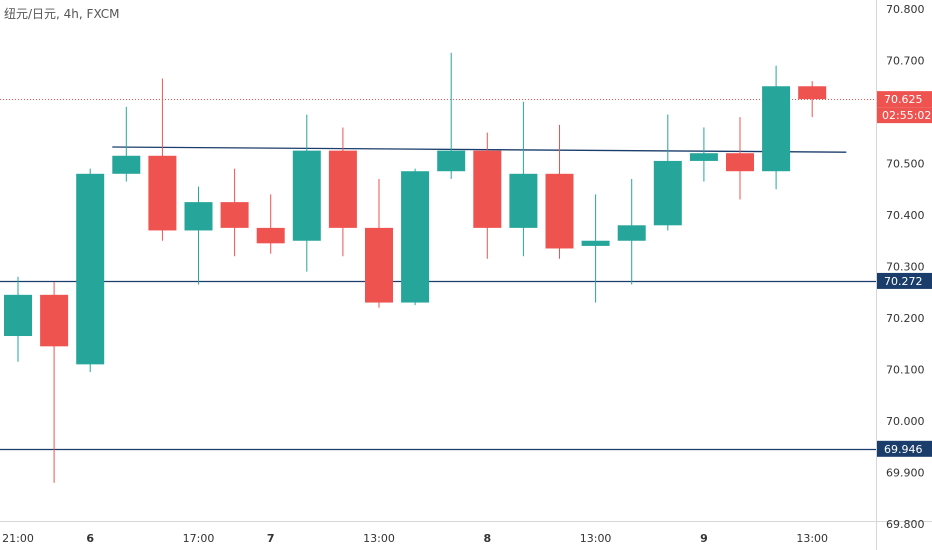 The image size is (932, 550). Describe the element at coordinates (905, 370) in the screenshot. I see `y-tick-label: 70.100` at that location.